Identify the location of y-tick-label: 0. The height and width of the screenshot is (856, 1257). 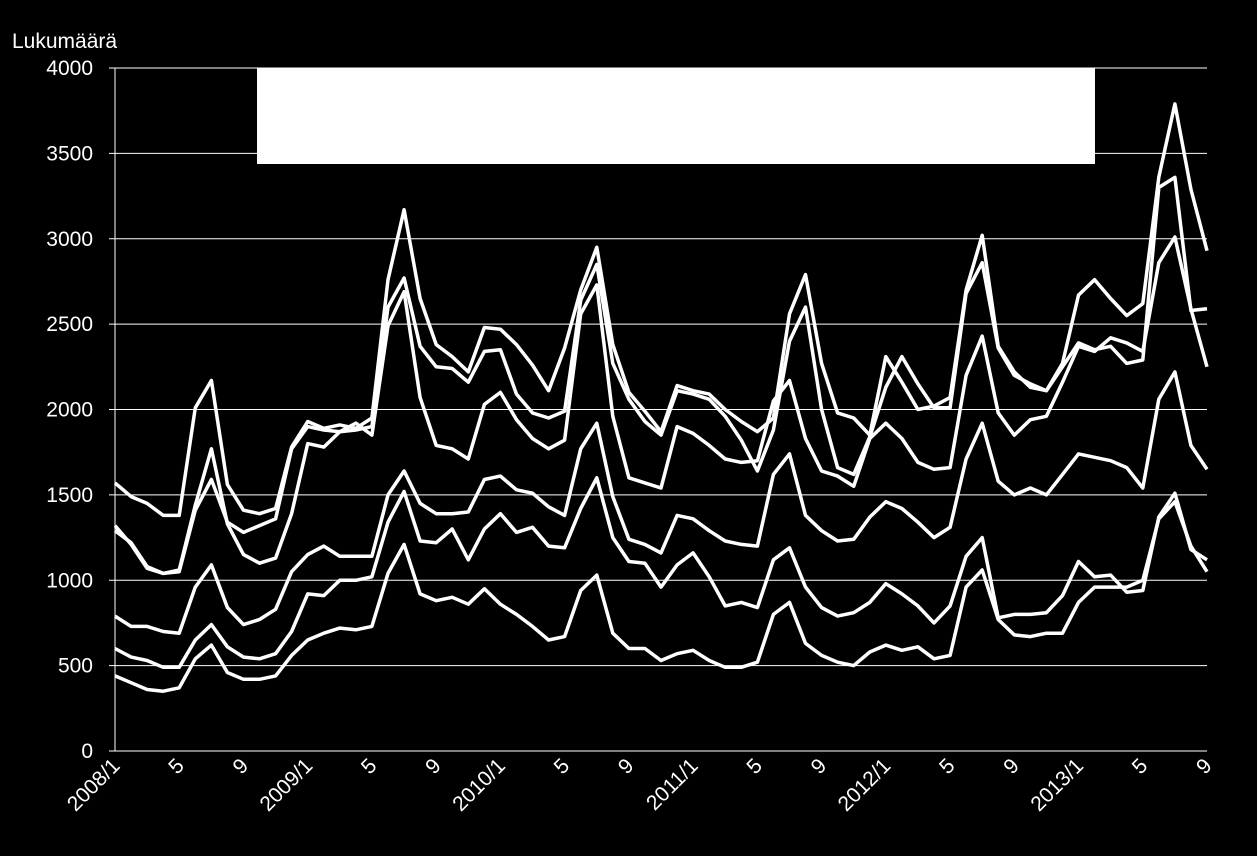
(87, 751).